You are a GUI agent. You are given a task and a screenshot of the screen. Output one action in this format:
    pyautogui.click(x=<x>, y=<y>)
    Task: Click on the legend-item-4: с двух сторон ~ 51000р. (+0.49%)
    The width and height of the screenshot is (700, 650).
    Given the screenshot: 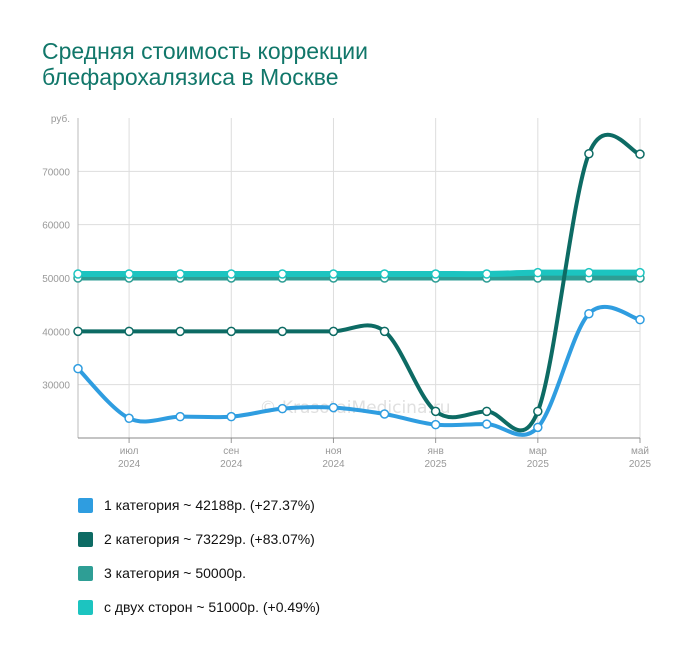 What is the action you would take?
    pyautogui.click(x=199, y=607)
    